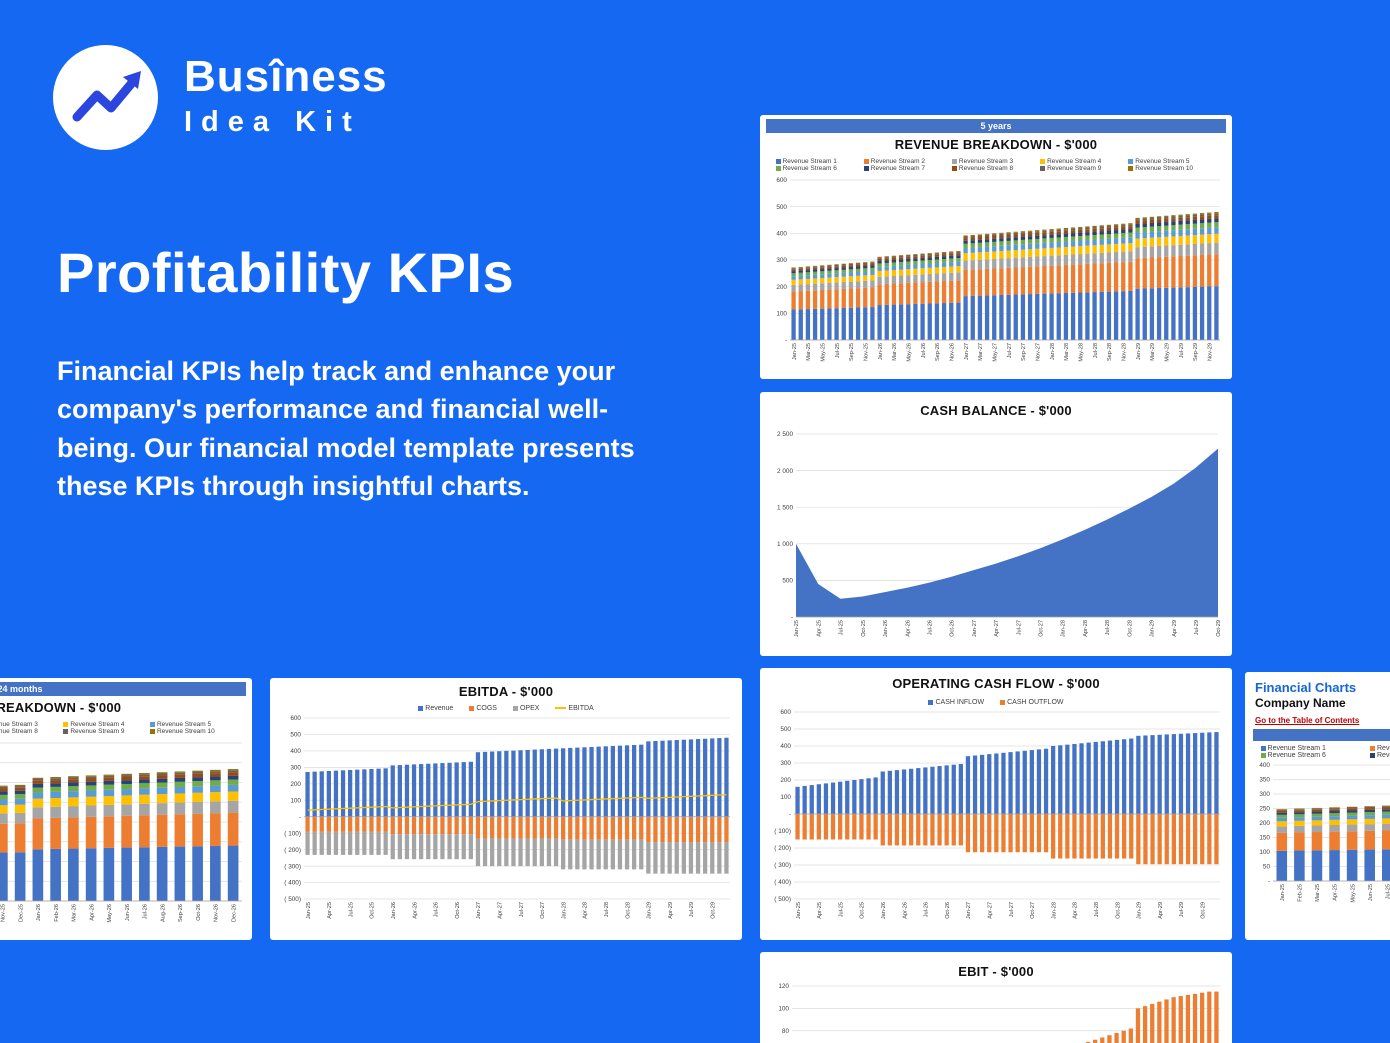 The image size is (1390, 1043). Describe the element at coordinates (628, 910) in the screenshot. I see `svg-text: Oct-28` at that location.